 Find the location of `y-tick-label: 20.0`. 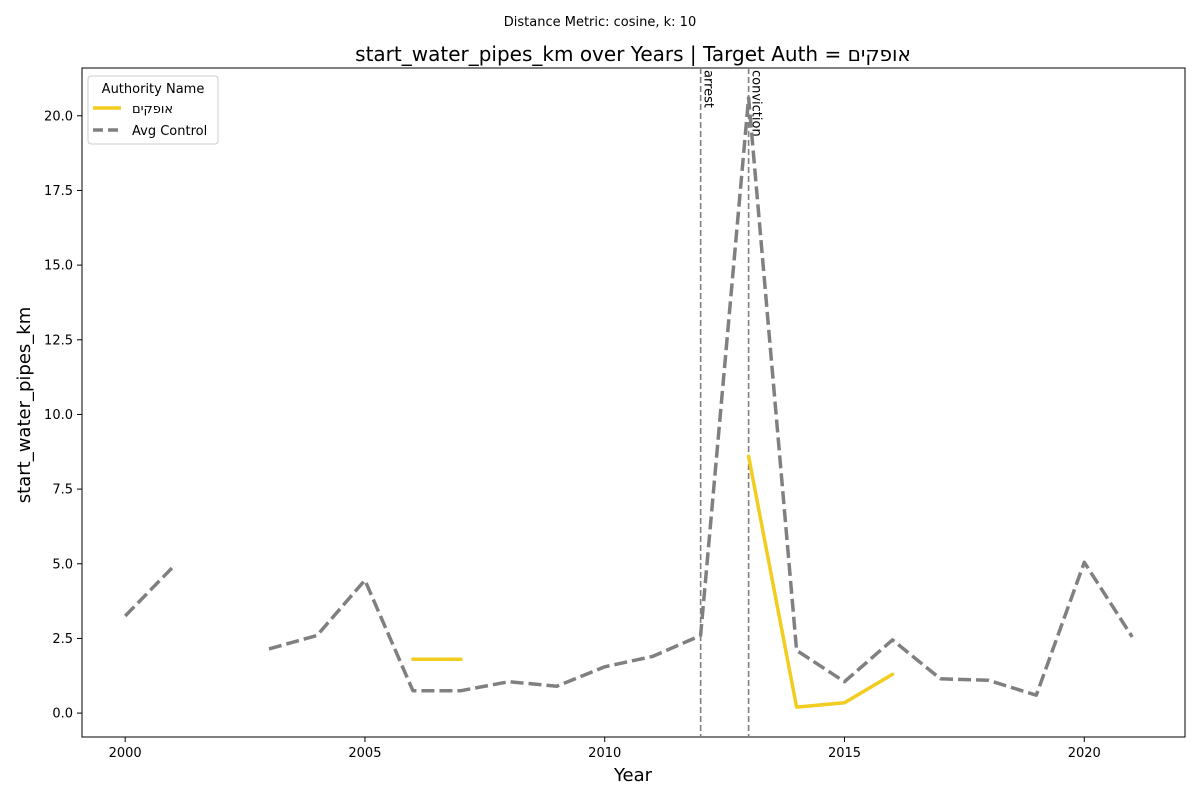

y-tick-label: 20.0 is located at coordinates (58, 116).